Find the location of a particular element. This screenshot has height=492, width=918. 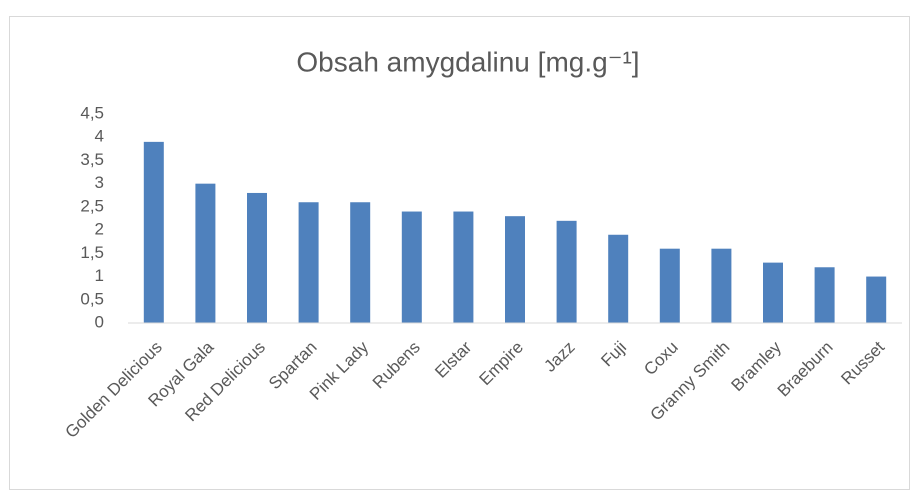

y-tick-label: 4 is located at coordinates (99, 136).